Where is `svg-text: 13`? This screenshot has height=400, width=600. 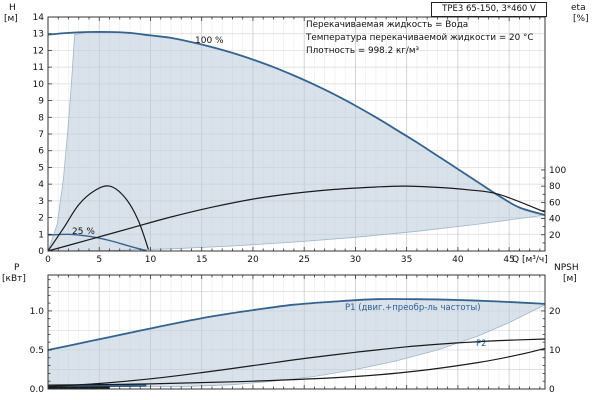 svg-text: 13 is located at coordinates (38, 35).